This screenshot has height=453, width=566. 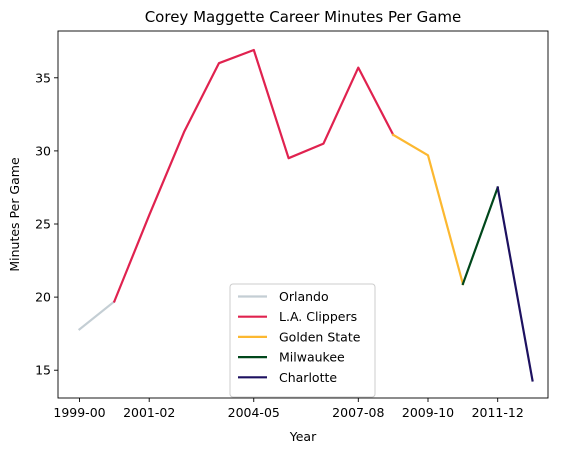 What do you see at coordinates (96, 315) in the screenshot?
I see `series-line-orlando` at bounding box center [96, 315].